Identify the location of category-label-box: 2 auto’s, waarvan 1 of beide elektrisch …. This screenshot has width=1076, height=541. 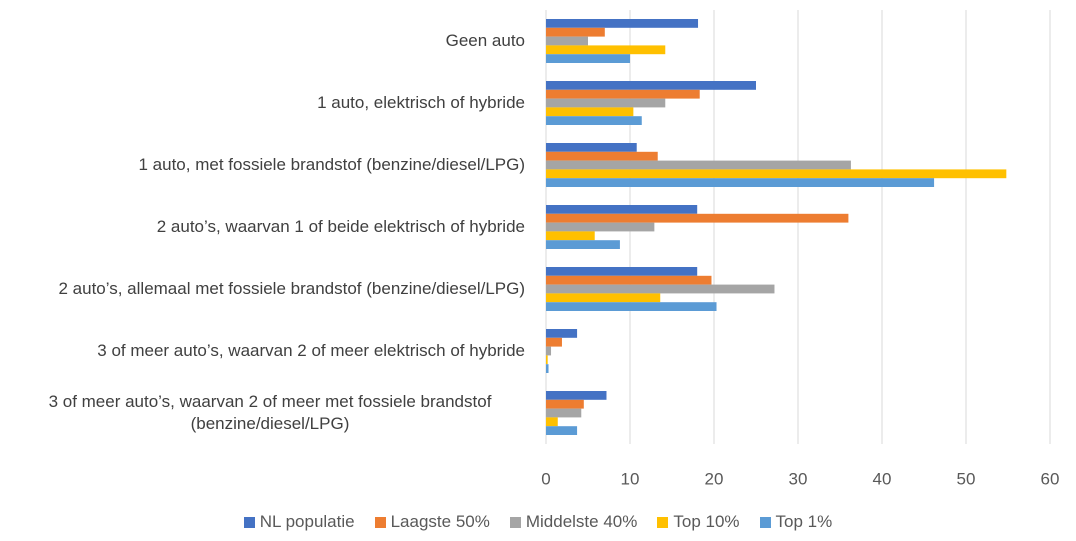
(270, 227).